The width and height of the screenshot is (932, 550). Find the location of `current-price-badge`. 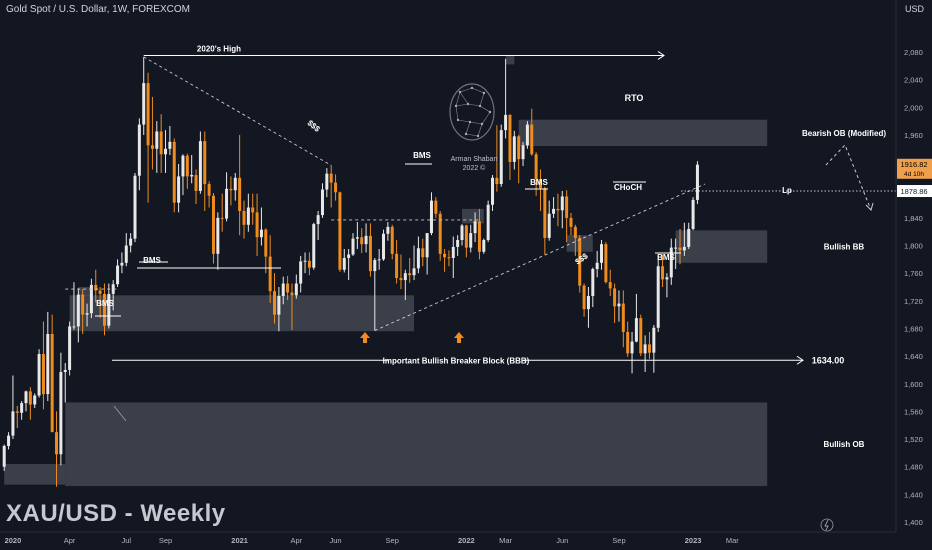

current-price-badge is located at coordinates (914, 168).